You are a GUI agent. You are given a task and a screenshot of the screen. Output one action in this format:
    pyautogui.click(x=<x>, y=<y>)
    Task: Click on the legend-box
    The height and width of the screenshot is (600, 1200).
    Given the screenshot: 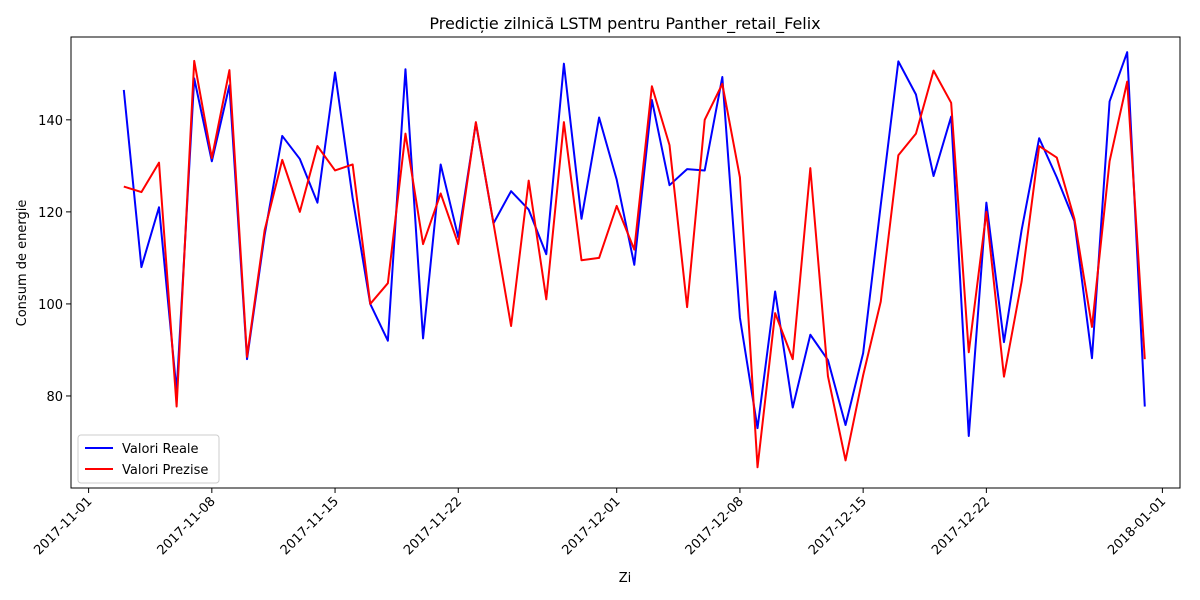 What is the action you would take?
    pyautogui.click(x=148, y=459)
    